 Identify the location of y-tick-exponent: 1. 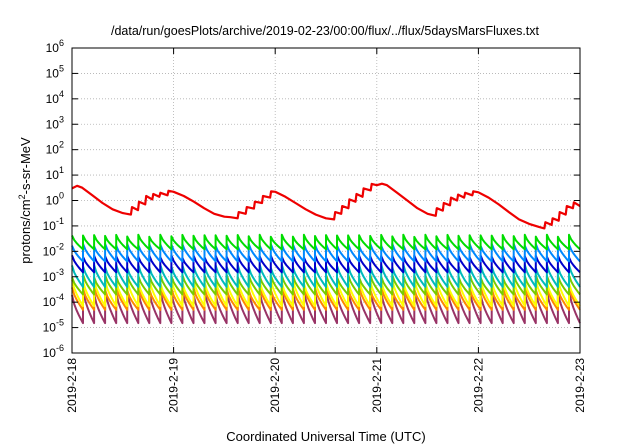
(61, 170).